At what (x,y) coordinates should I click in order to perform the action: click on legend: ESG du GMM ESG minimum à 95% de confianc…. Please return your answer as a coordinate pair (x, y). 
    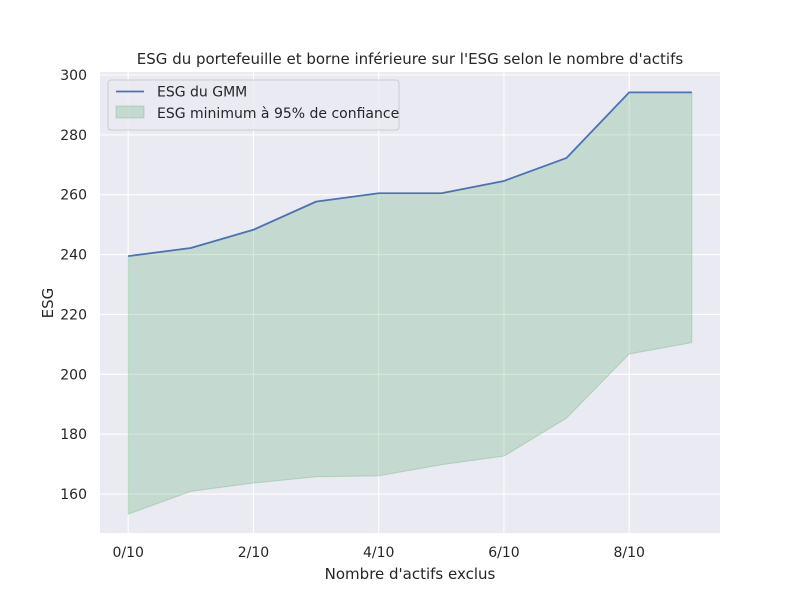
    Looking at the image, I should click on (253, 105).